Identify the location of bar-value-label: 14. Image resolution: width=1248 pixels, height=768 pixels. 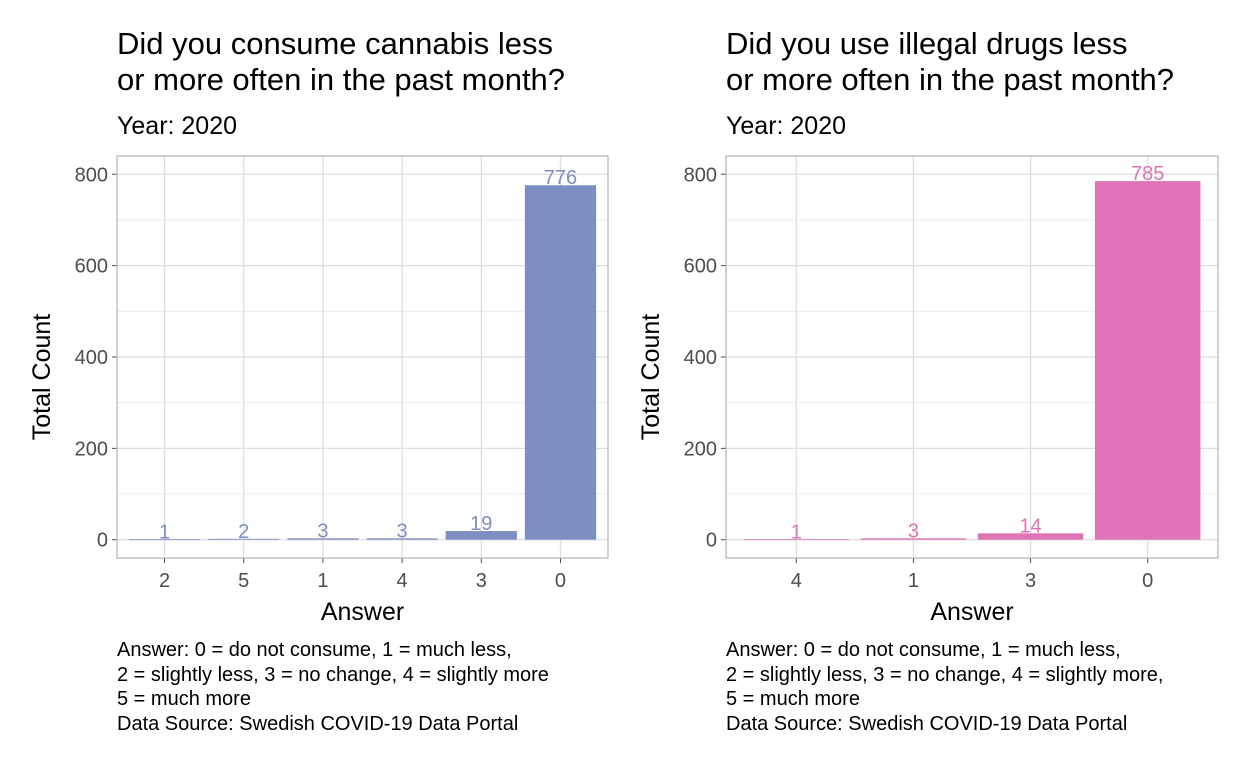
(1030, 526).